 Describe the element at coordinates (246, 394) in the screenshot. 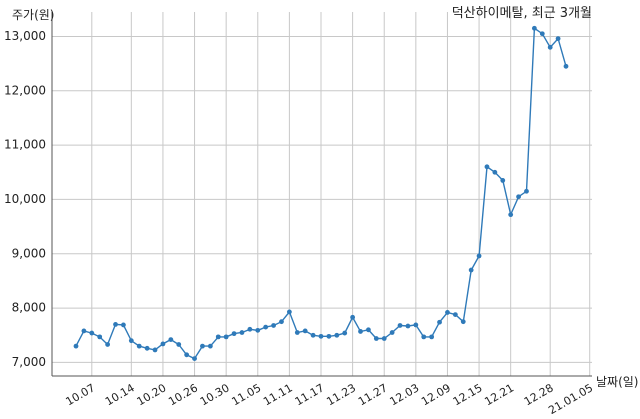

I see `x-tick-label: 11.05` at that location.